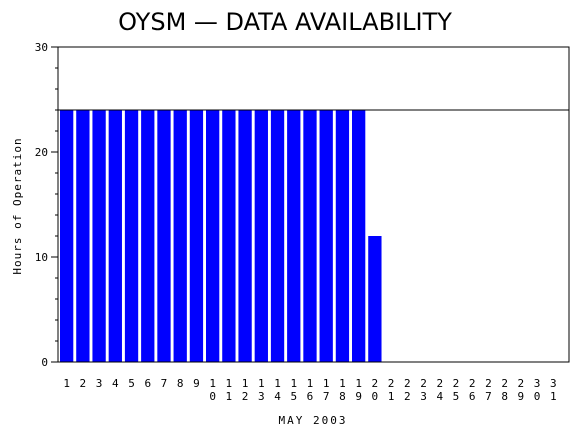 The height and width of the screenshot is (430, 570). I want to click on y-axis-label: Hours of Operation, so click(17, 205).